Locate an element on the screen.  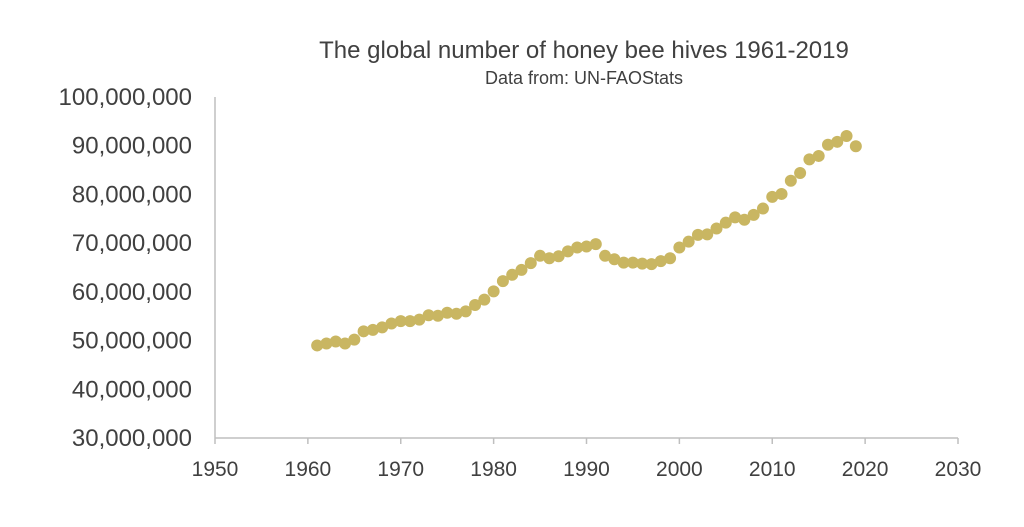
x-axis-tick-marks is located at coordinates (586, 441).